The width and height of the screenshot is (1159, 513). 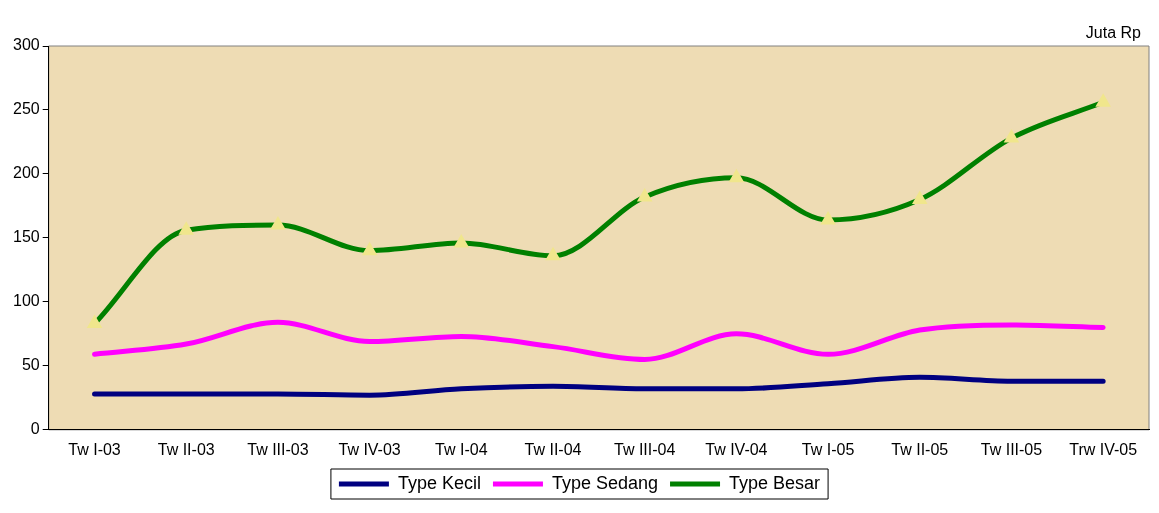 I want to click on legend-label: Type Sedang, so click(x=605, y=482).